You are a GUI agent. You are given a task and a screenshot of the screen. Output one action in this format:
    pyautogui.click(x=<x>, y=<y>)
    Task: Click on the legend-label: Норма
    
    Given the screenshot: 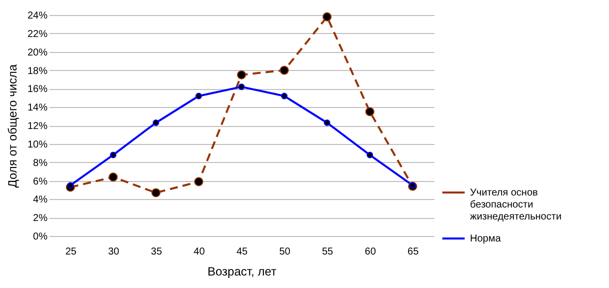 What is the action you would take?
    pyautogui.click(x=486, y=239)
    